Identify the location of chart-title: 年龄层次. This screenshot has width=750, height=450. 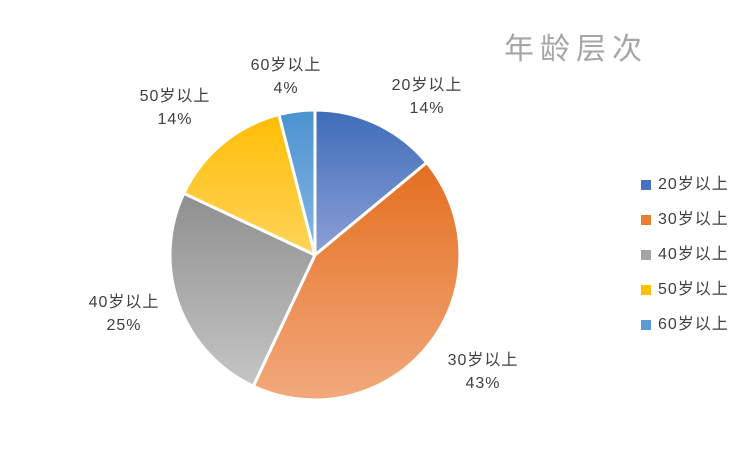
(576, 49).